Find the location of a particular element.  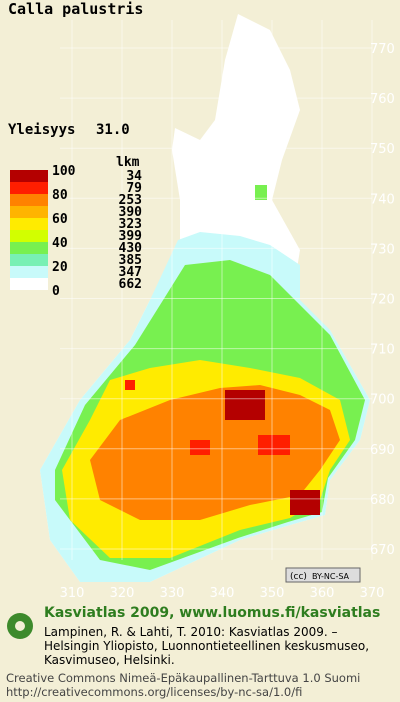

y-tick-label: 690 is located at coordinates (382, 450).